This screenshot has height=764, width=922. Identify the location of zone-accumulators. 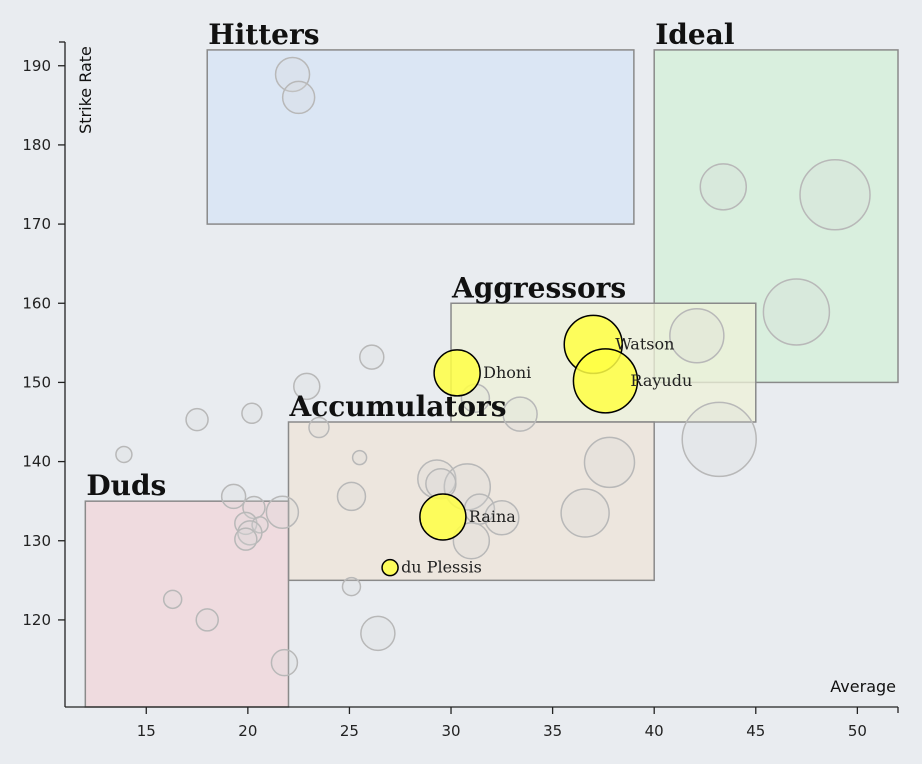
(471, 501).